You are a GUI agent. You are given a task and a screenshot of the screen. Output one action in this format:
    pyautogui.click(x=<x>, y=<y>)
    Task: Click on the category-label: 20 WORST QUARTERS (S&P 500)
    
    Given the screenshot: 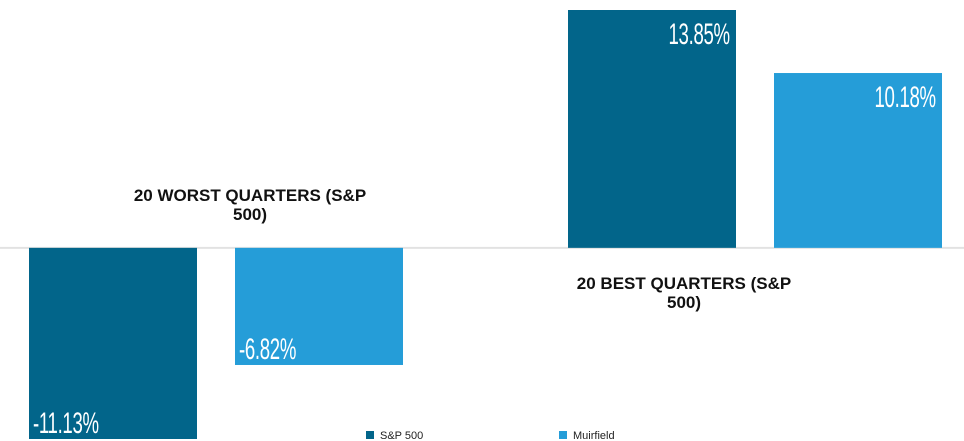 What is the action you would take?
    pyautogui.click(x=250, y=205)
    